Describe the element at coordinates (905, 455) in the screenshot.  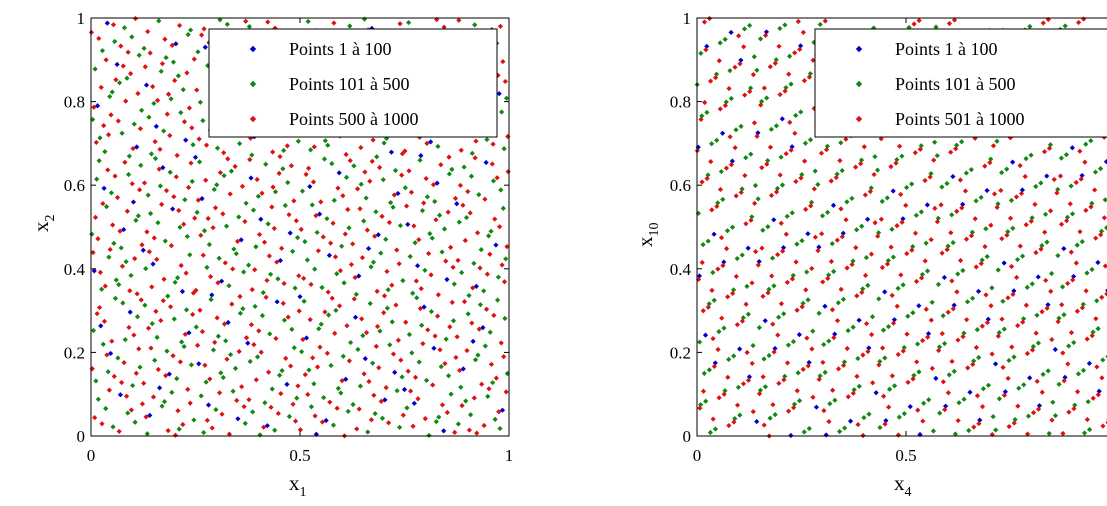
I see `x-tick-label: 0.5` at that location.